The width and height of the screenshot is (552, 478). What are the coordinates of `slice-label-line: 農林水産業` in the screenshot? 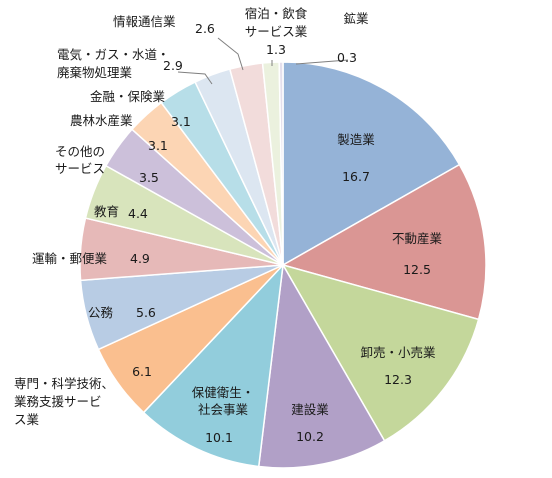 It's located at (101, 120).